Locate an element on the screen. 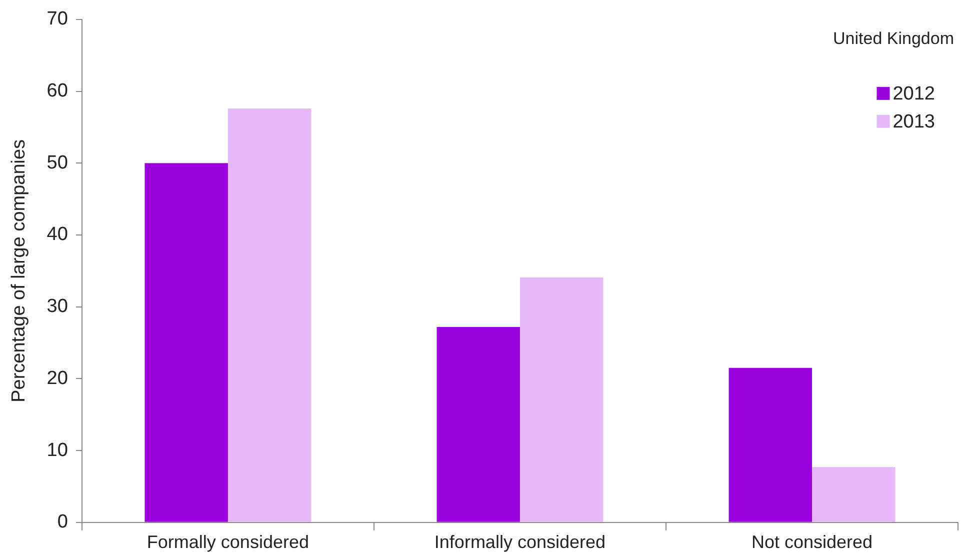 This screenshot has height=558, width=962. y-tick-label: 40 is located at coordinates (57, 235).